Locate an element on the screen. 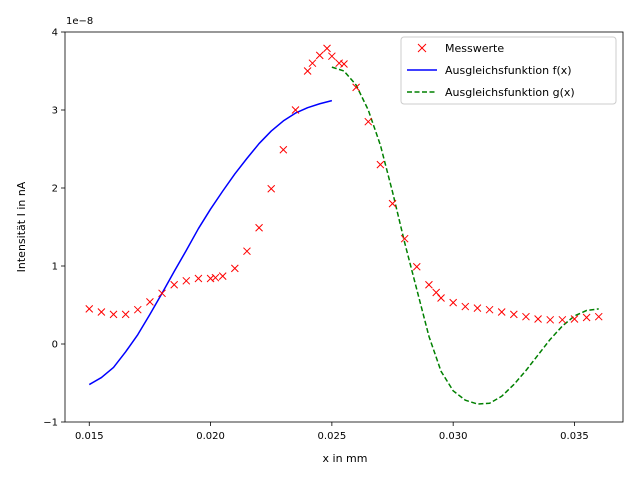  legend-marker-messwerte is located at coordinates (422, 48).